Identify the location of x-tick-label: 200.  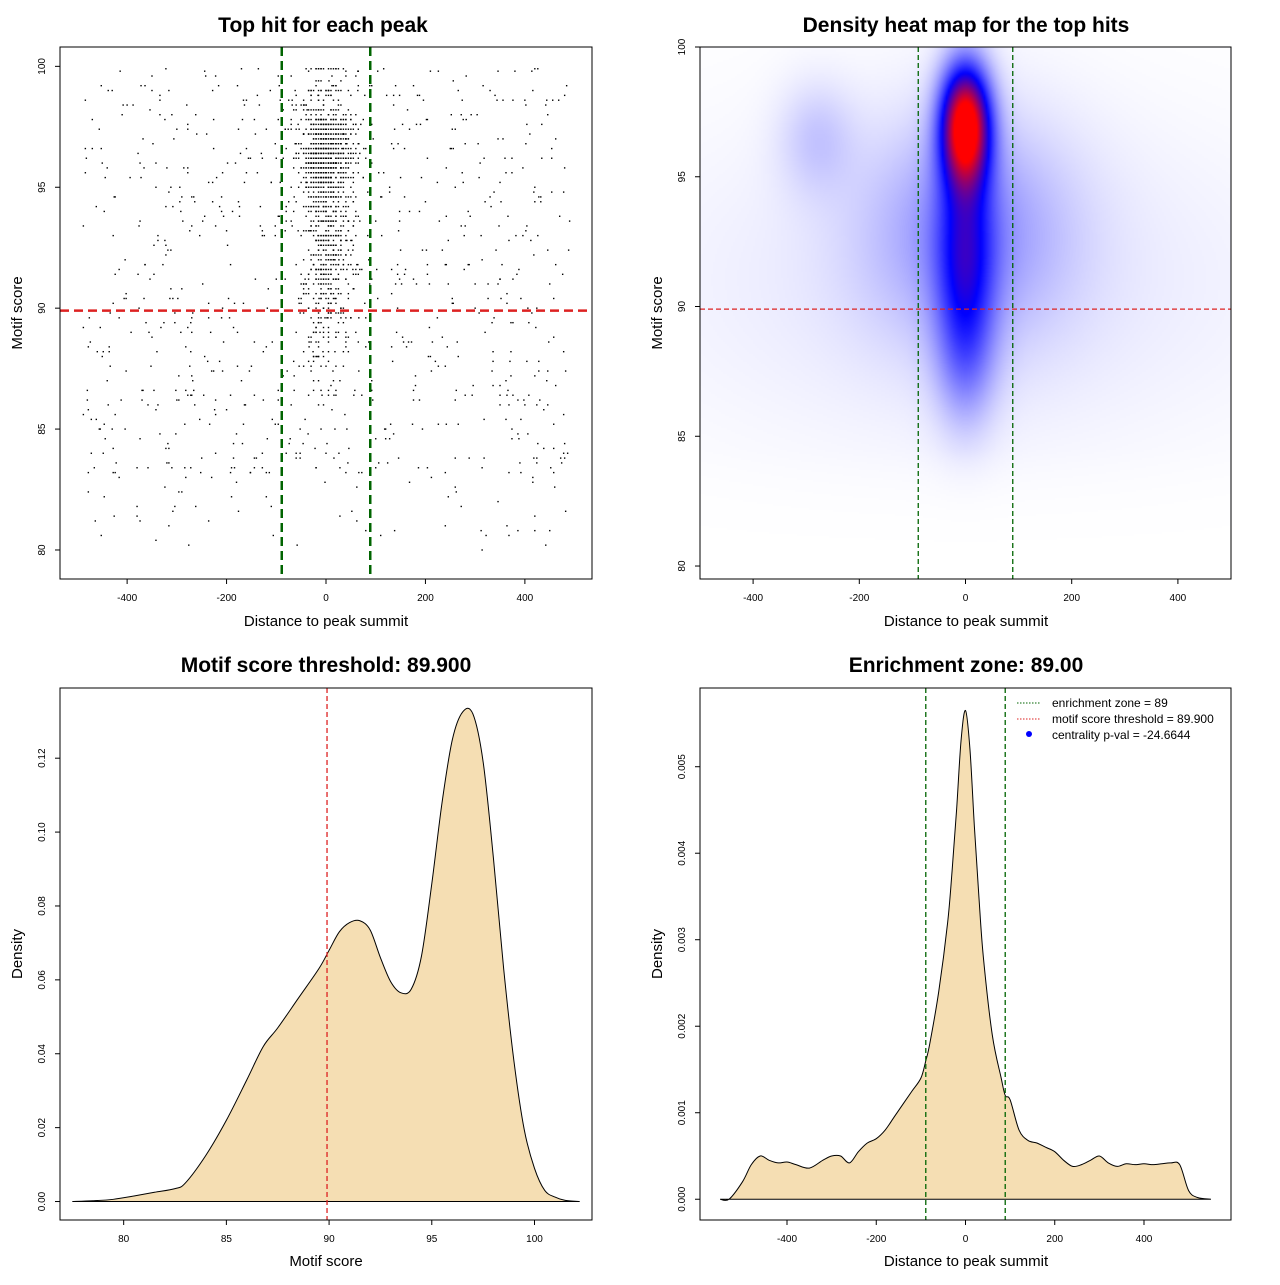
(1054, 1239).